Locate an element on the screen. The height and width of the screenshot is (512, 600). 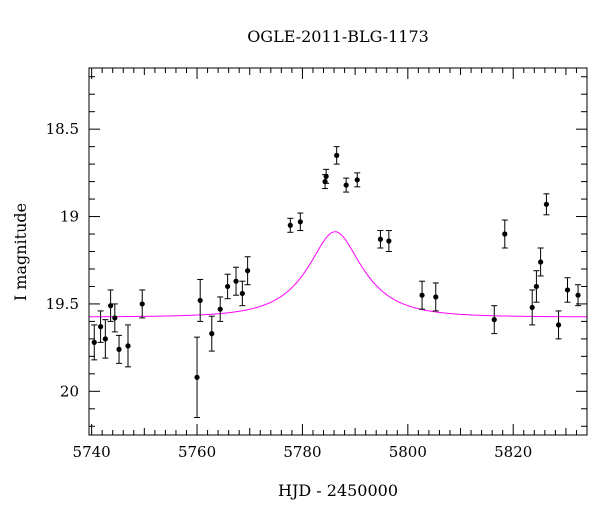
x-tick-label: 5820 is located at coordinates (513, 452).